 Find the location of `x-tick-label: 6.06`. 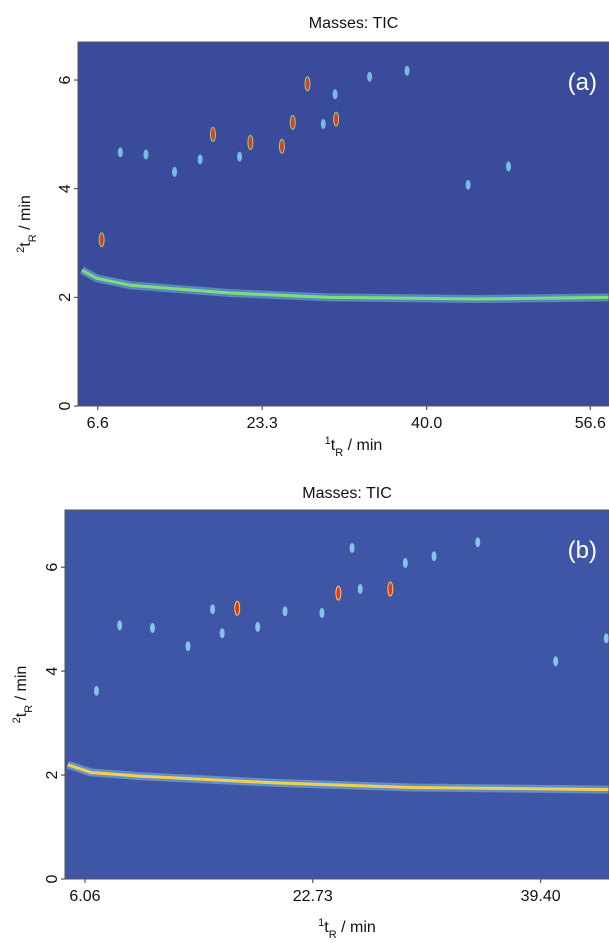

x-tick-label: 6.06 is located at coordinates (84, 896).